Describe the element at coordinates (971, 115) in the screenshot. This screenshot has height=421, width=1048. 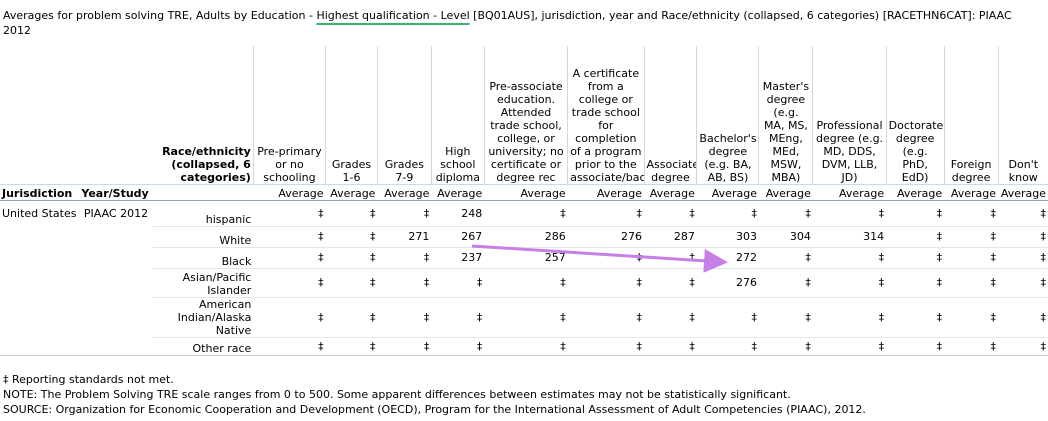
I see `column-header: Foreign degree` at that location.